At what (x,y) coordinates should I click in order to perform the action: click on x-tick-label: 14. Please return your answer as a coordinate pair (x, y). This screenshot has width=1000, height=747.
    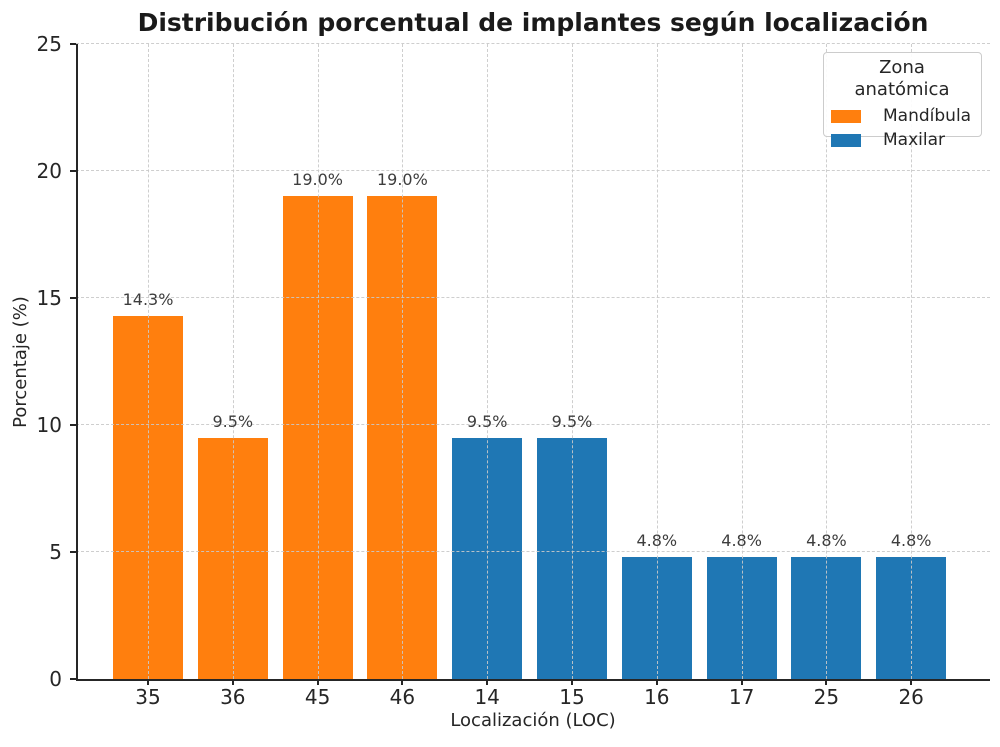
    Looking at the image, I should click on (487, 697).